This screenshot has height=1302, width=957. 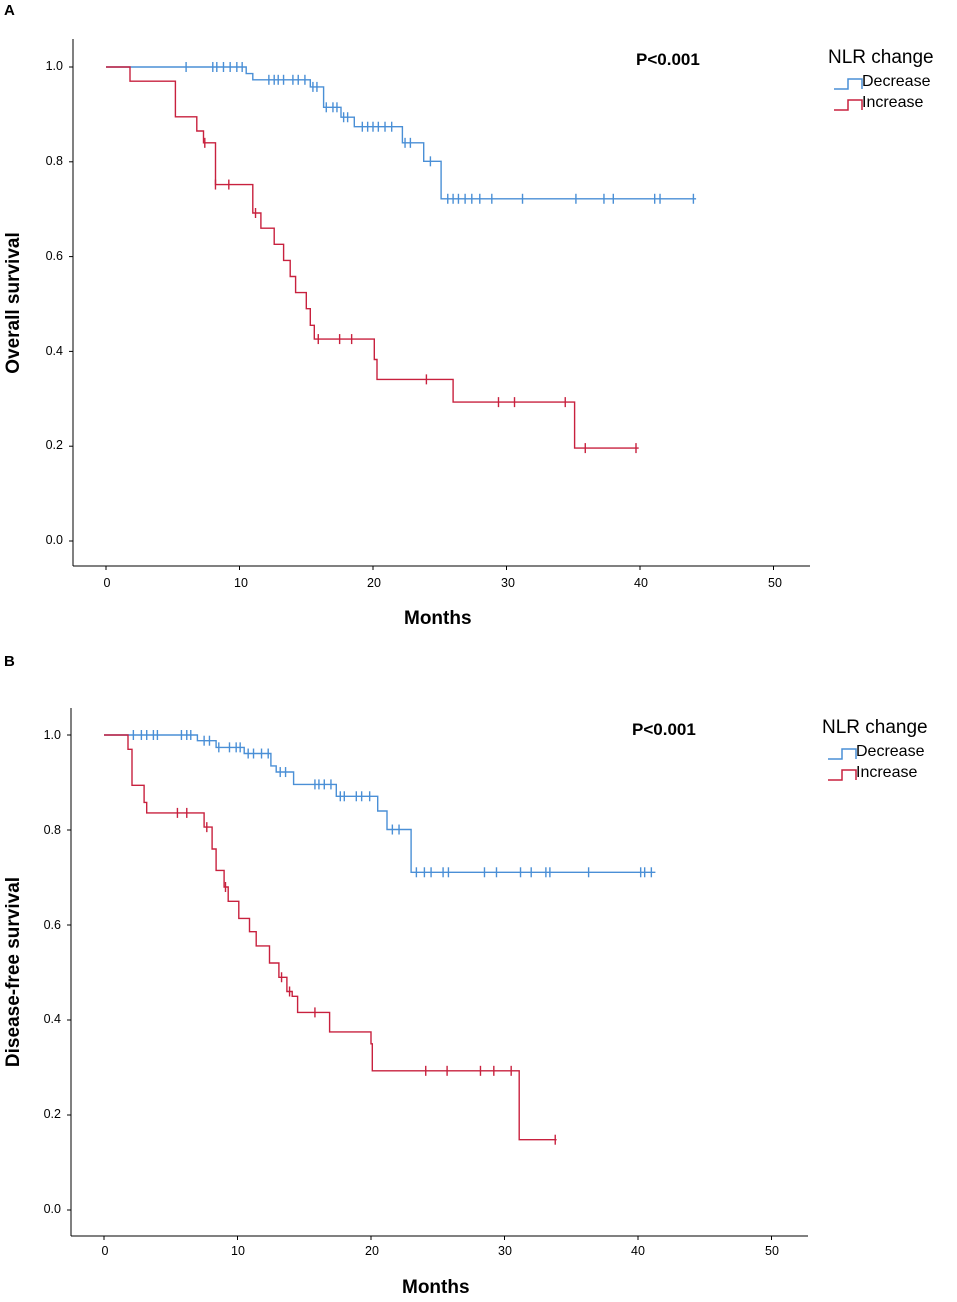 What do you see at coordinates (9, 10) in the screenshot?
I see `panel-label: A` at bounding box center [9, 10].